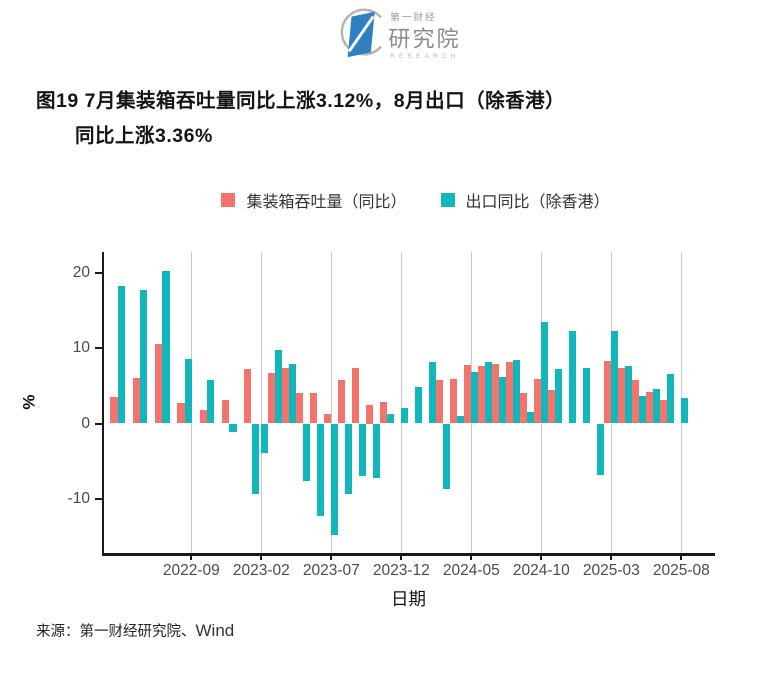  I want to click on yicai-research-logo: 第一财经 研究院 RESEARCH, so click(395, 33).